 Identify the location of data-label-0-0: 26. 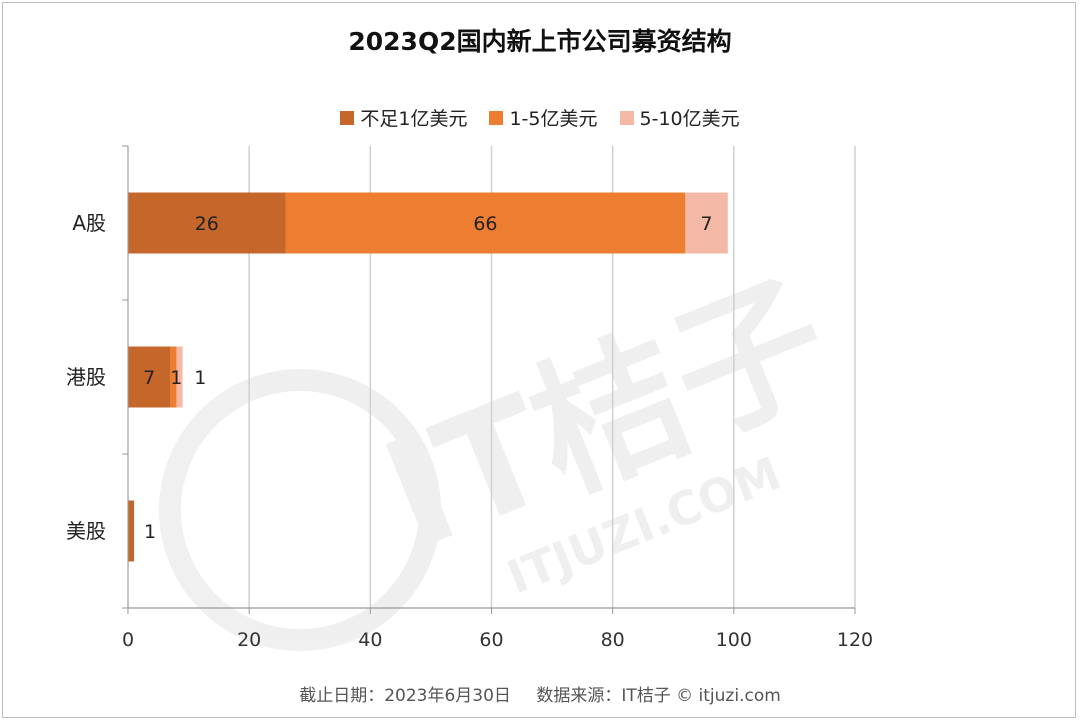
(207, 224).